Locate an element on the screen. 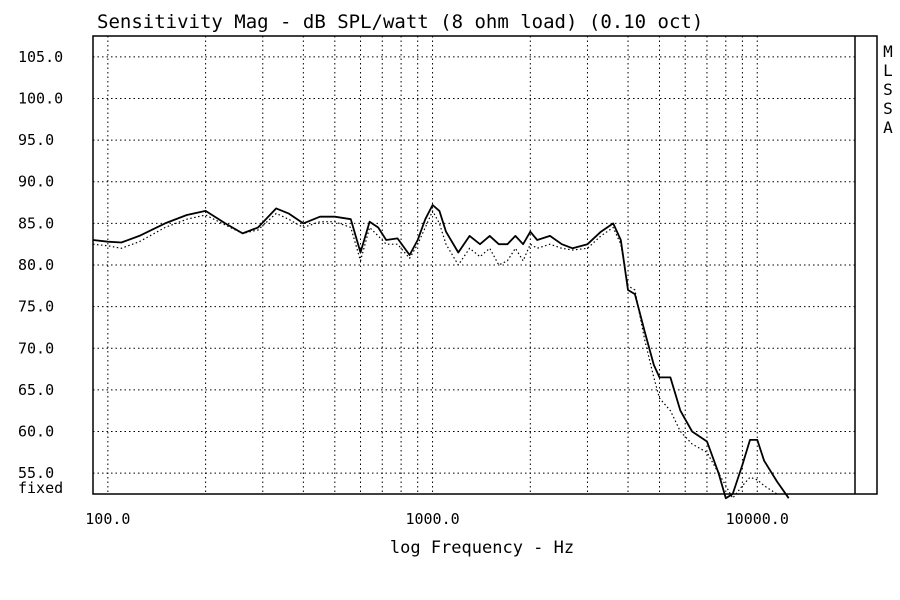 This screenshot has height=600, width=900. side-label-letter: A is located at coordinates (888, 127).